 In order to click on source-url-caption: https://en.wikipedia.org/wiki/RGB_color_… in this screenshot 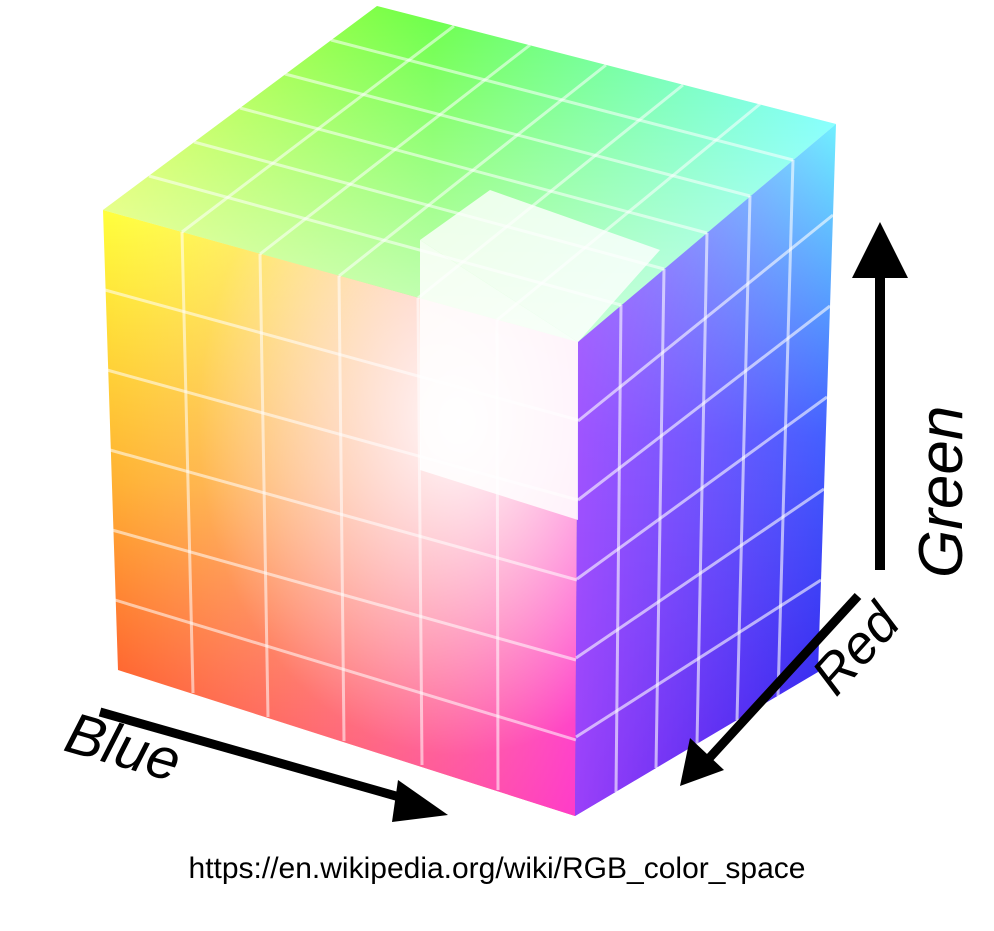, I will do `click(497, 868)`.